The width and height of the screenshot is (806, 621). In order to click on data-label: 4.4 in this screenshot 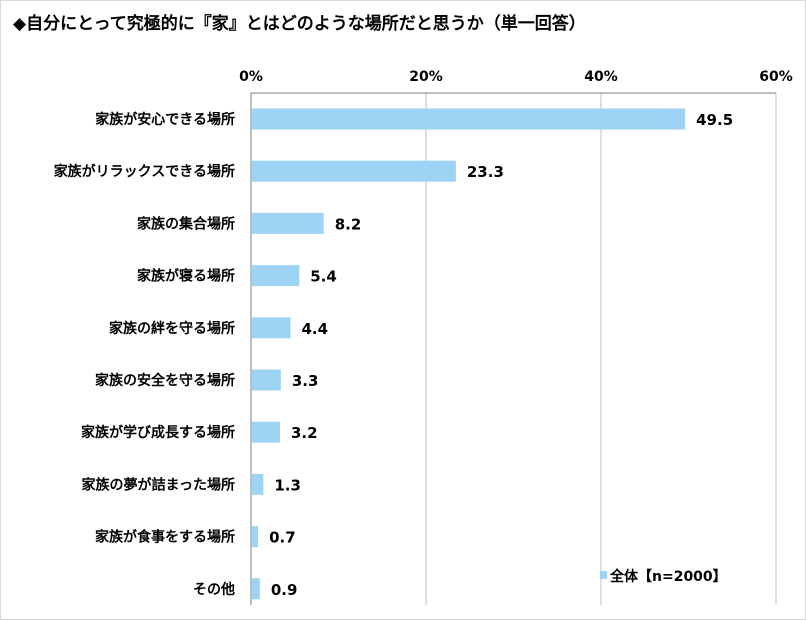, I will do `click(315, 329)`.